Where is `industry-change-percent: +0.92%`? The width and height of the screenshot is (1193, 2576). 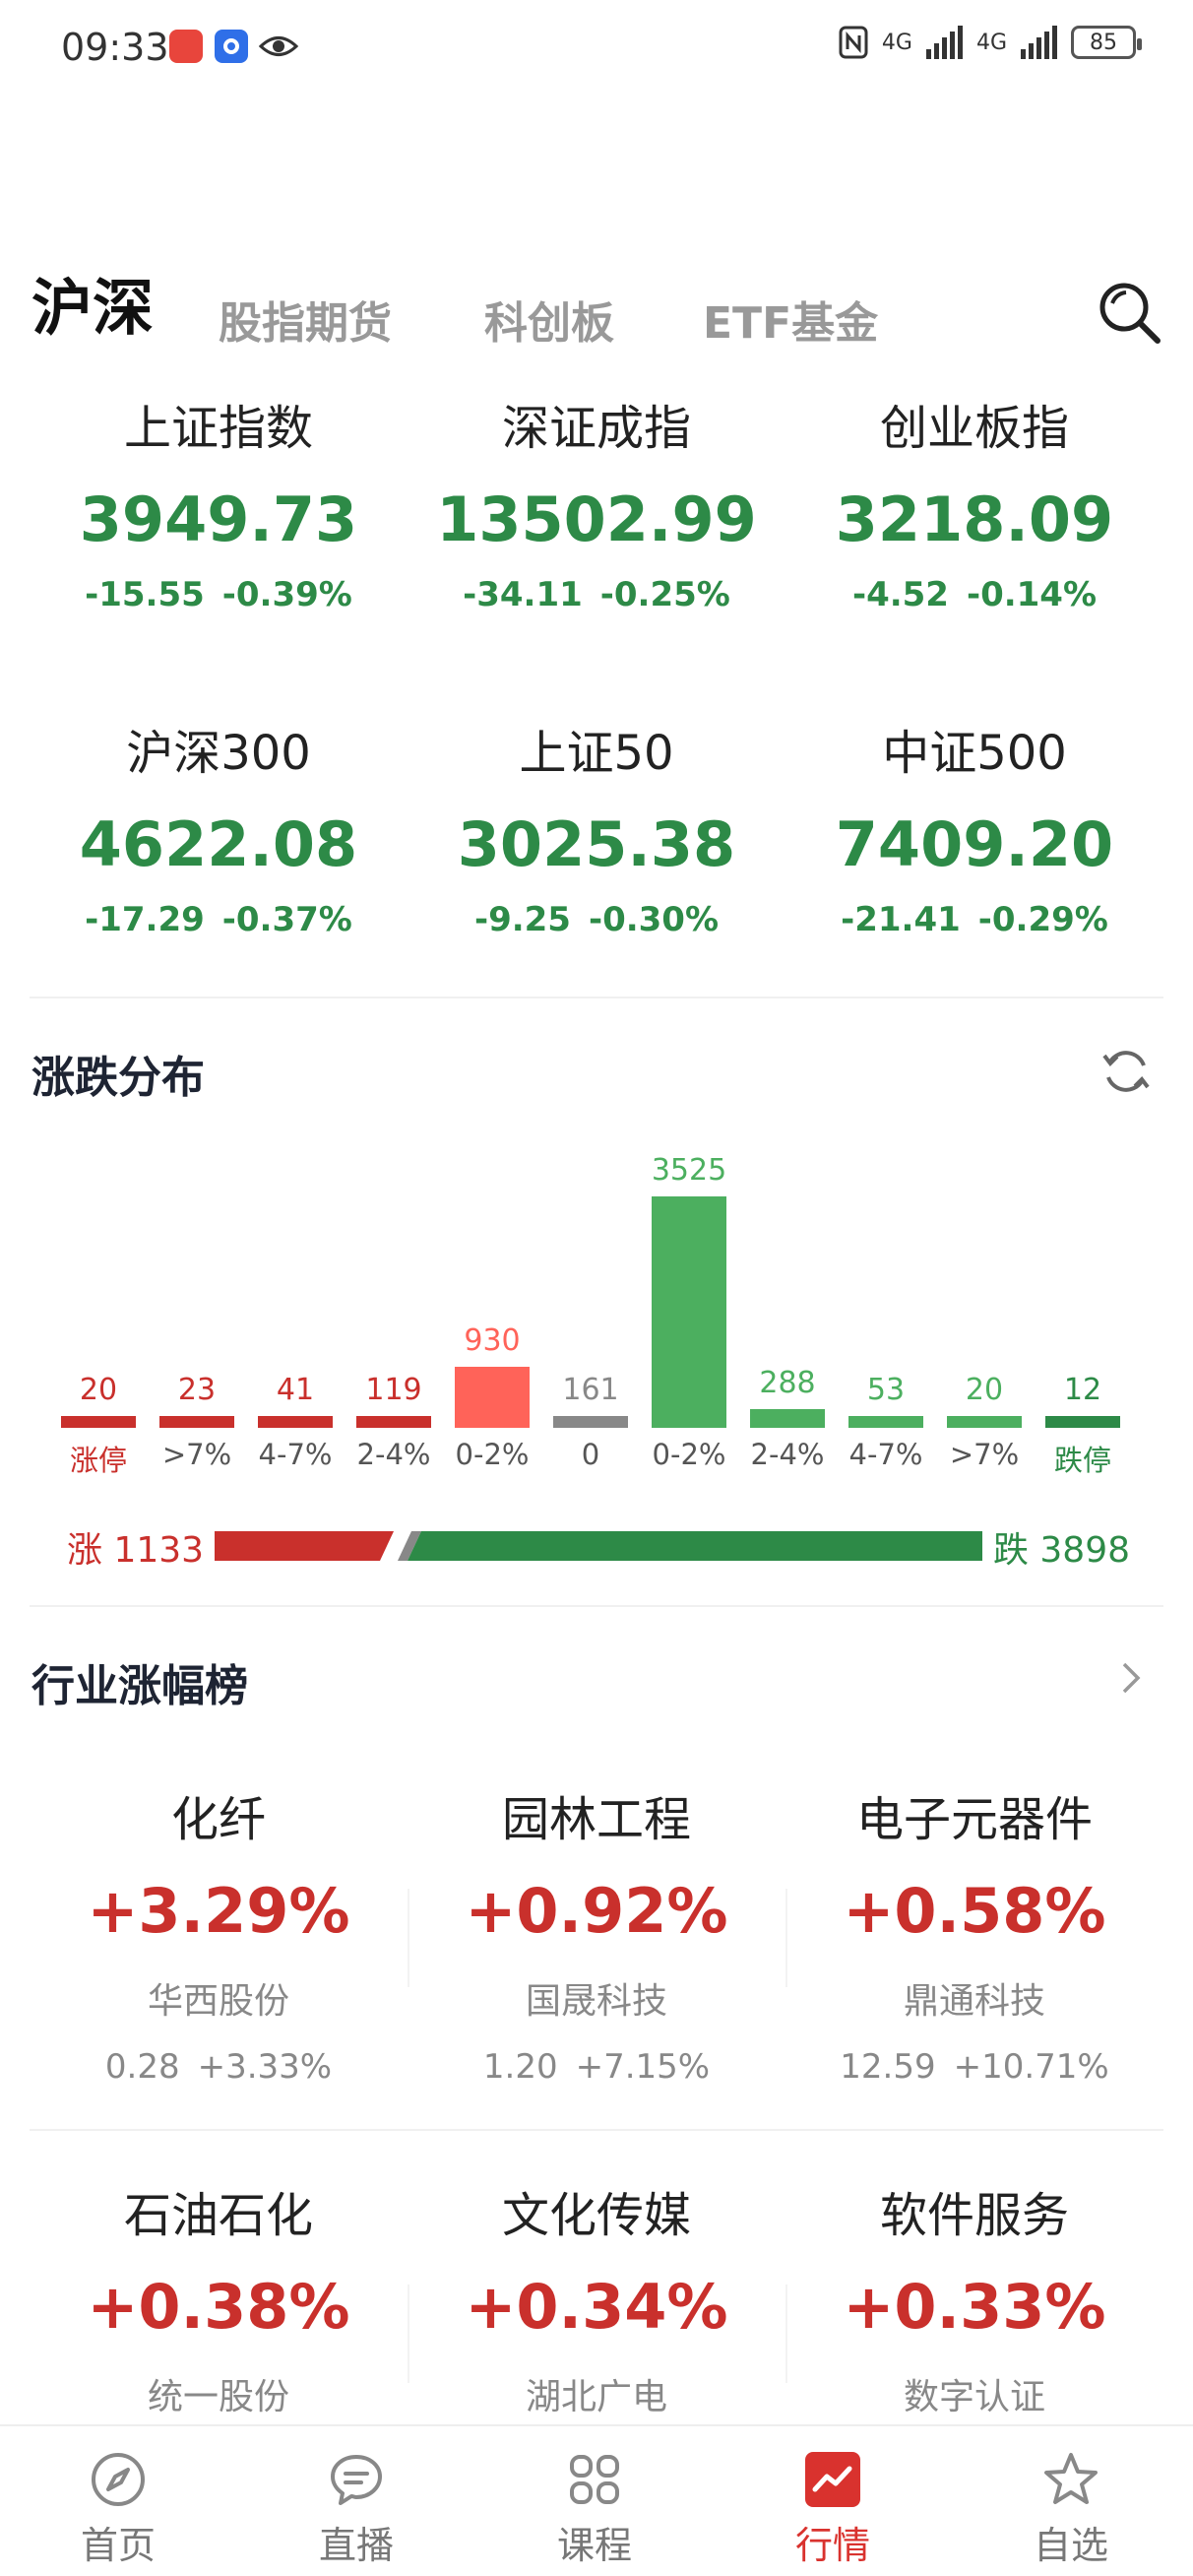
industry-change-percent: +0.92% is located at coordinates (596, 1911).